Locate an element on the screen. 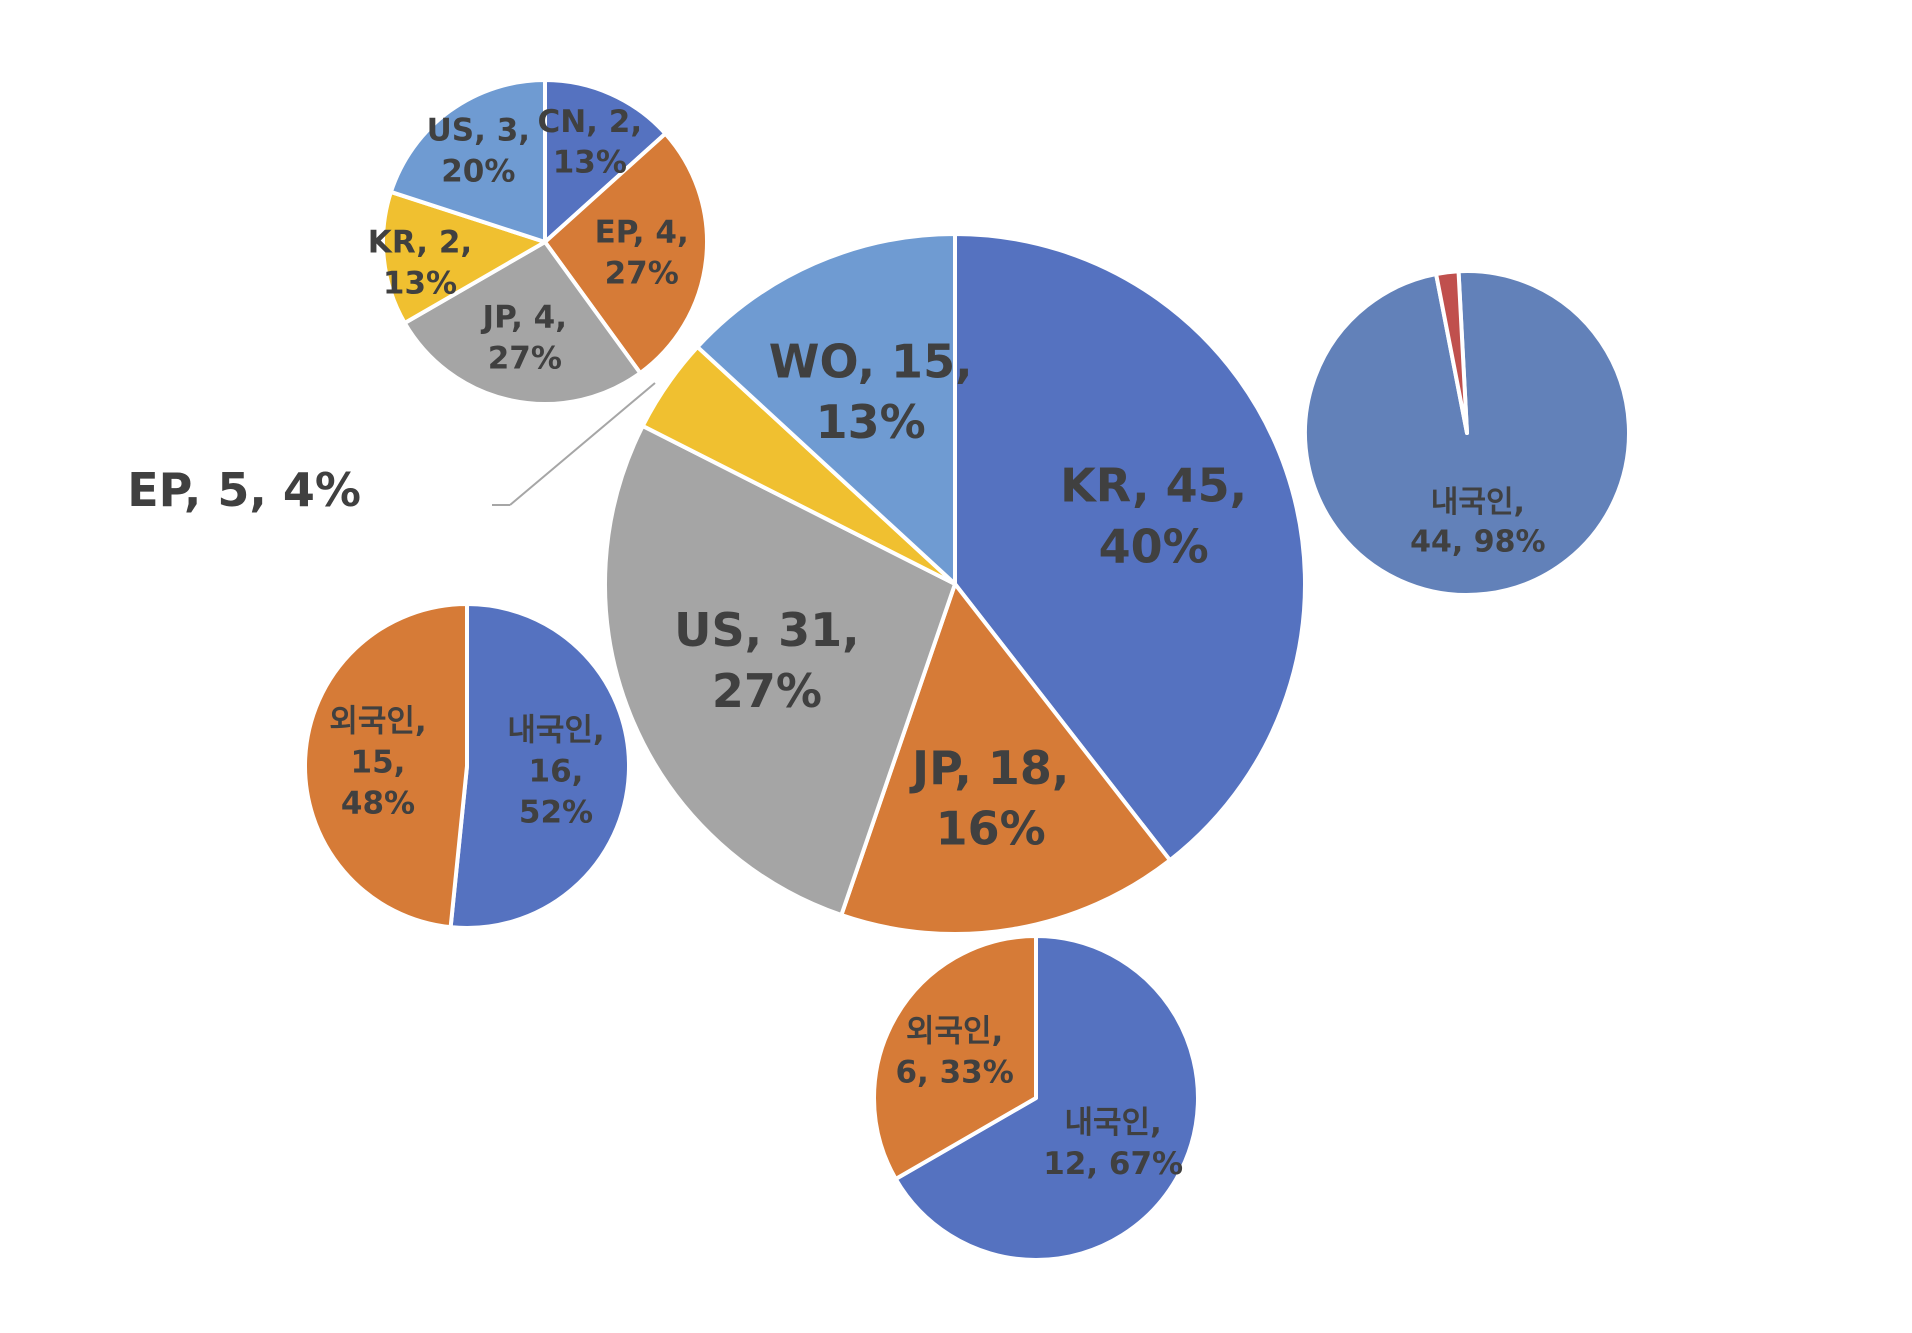 Image resolution: width=1912 pixels, height=1333 pixels. wo-slice-3-label-line-0: KR, 2, is located at coordinates (420, 242).